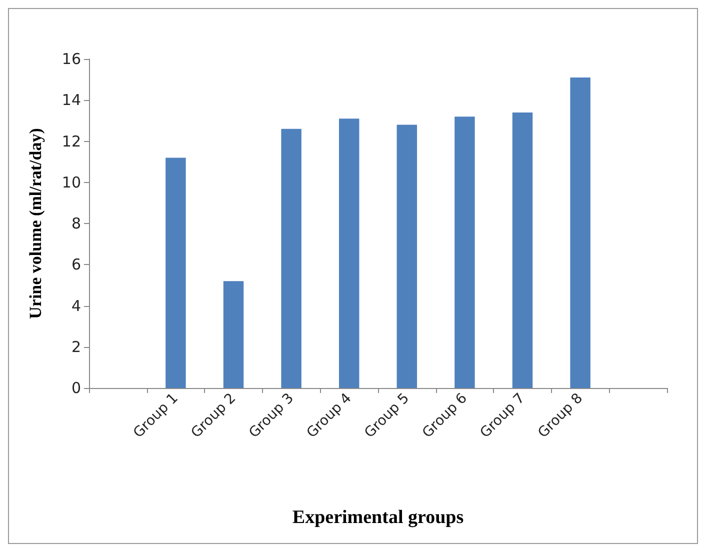 The height and width of the screenshot is (554, 708). I want to click on y-tick-label: 12, so click(71, 141).